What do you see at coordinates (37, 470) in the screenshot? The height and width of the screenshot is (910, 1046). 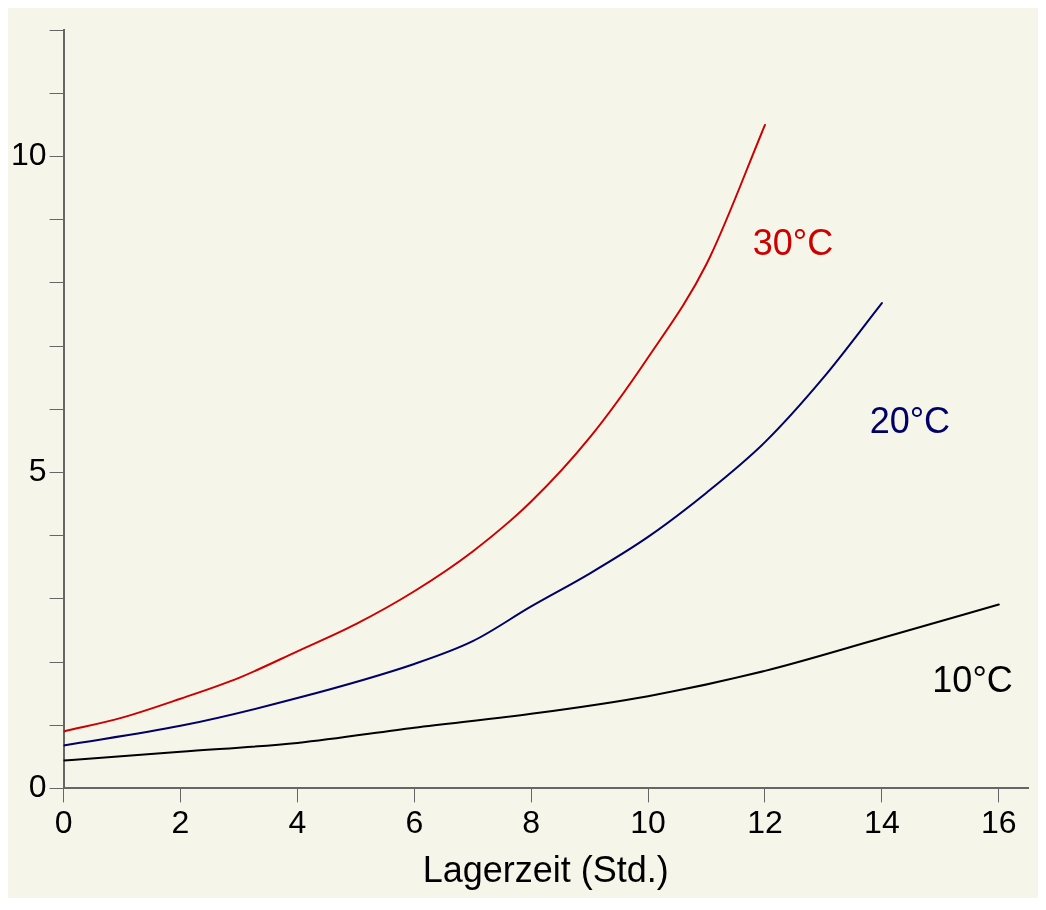 I see `y-tick-label: 5` at bounding box center [37, 470].